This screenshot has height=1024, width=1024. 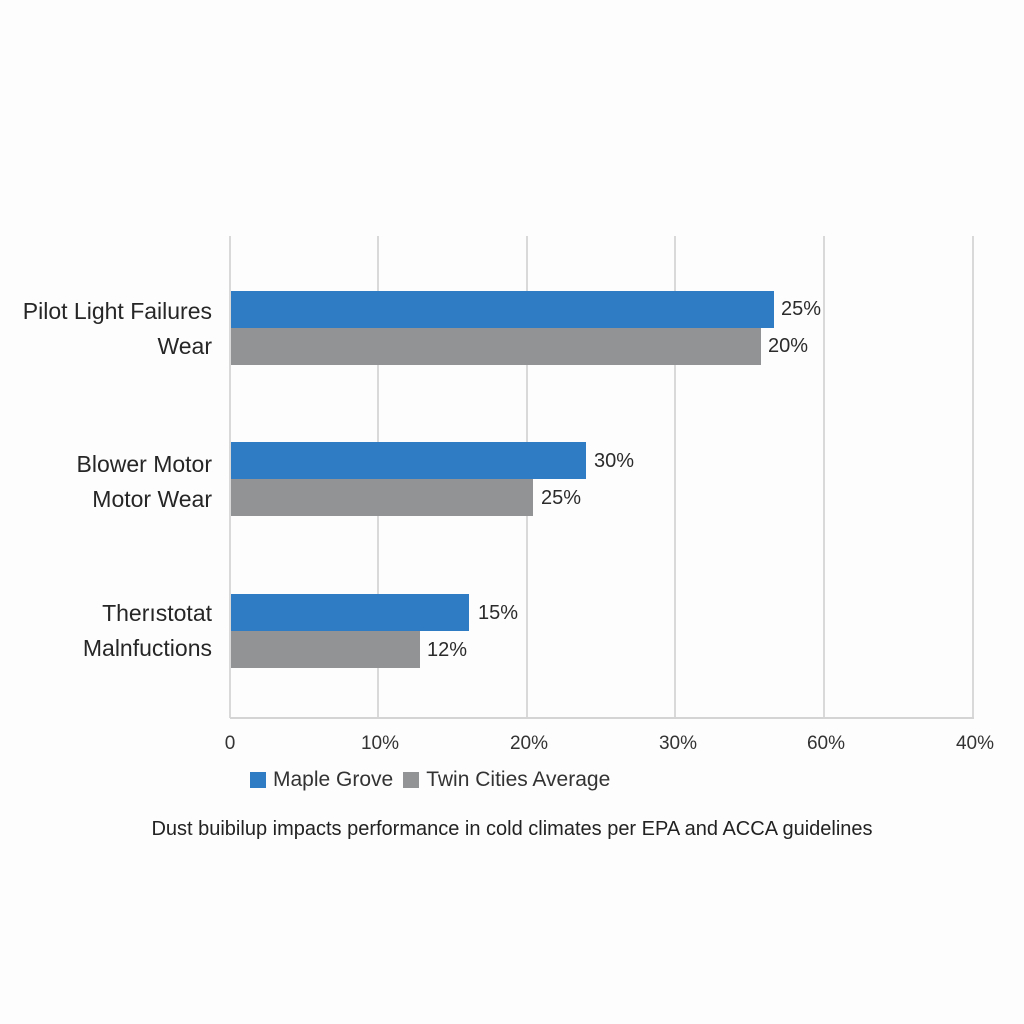 I want to click on x-tick-label: 40%, so click(x=975, y=743).